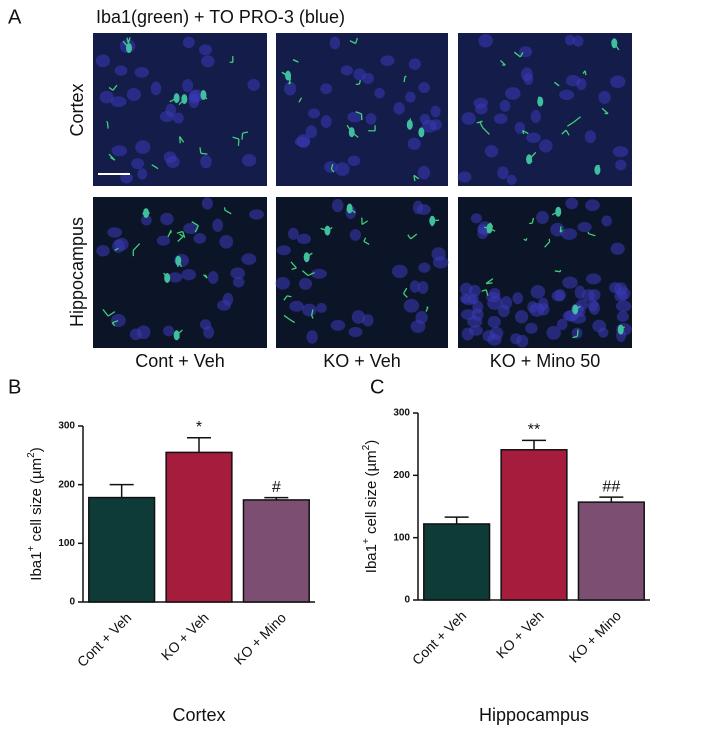  I want to click on y-axis-label-part: Iba1, so click(36, 566).